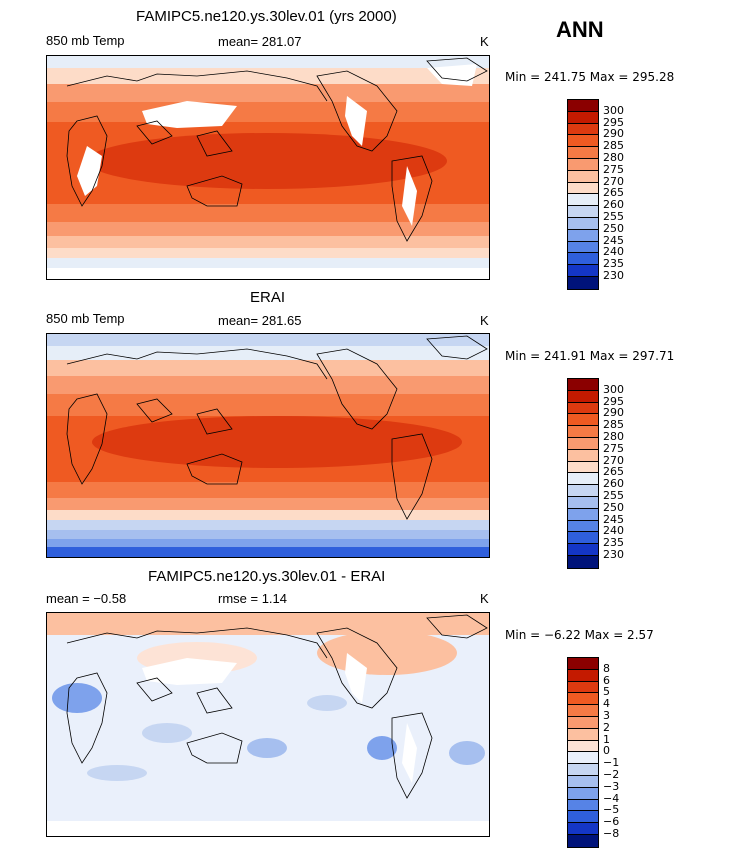 This screenshot has width=733, height=848. Describe the element at coordinates (580, 29) in the screenshot. I see `season-label: ANN` at that location.